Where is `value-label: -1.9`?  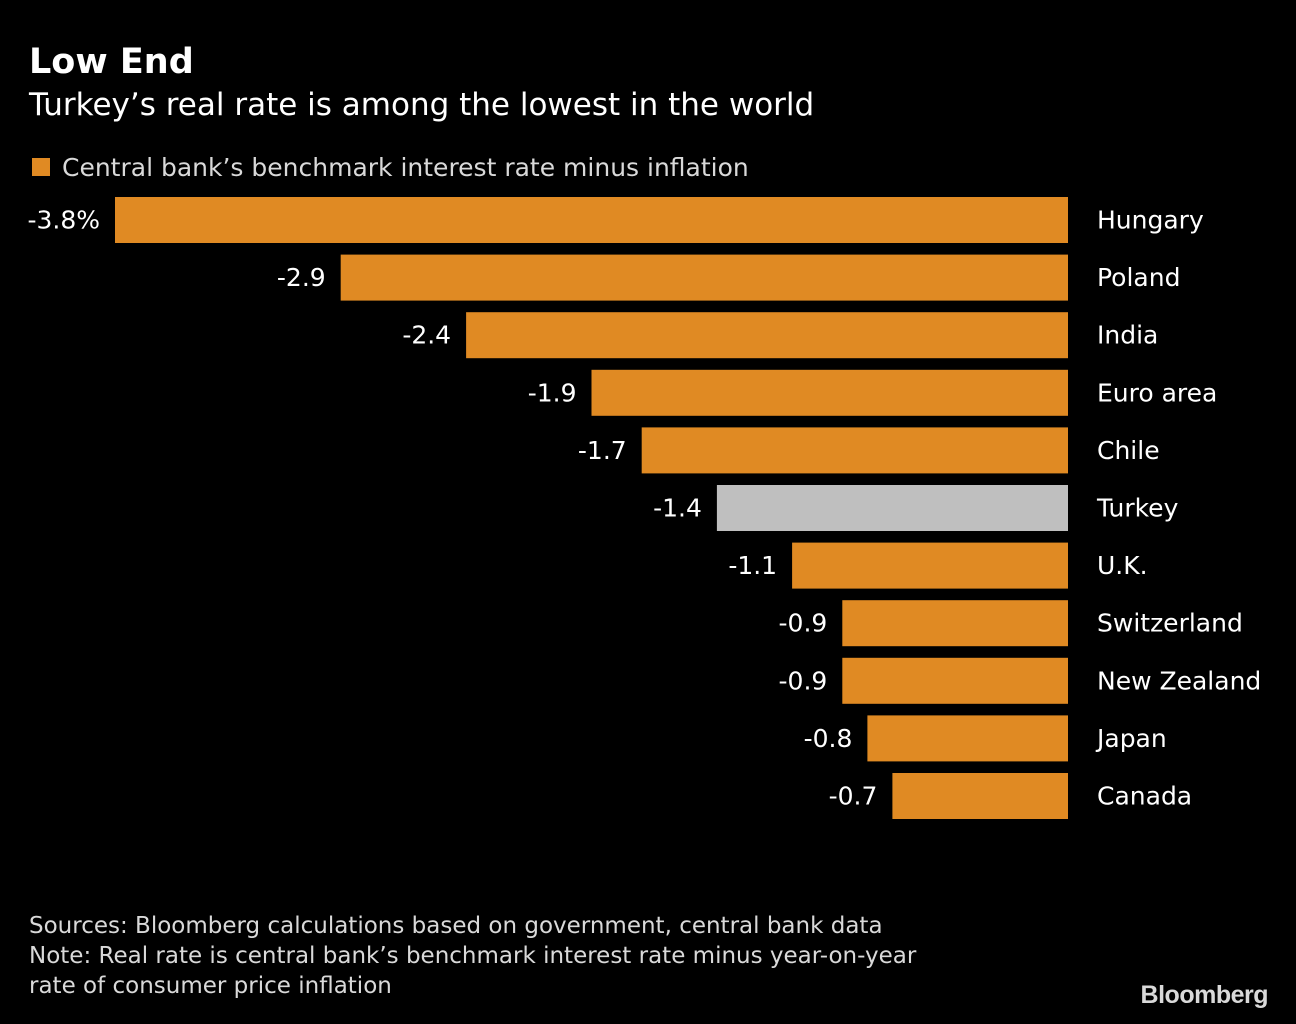
value-label: -1.9 is located at coordinates (552, 392).